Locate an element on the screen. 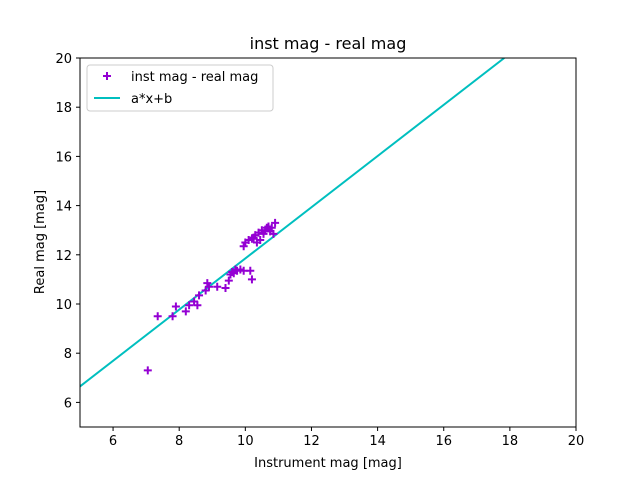 Image resolution: width=640 pixels, height=480 pixels. legend-plus-icon is located at coordinates (107, 76).